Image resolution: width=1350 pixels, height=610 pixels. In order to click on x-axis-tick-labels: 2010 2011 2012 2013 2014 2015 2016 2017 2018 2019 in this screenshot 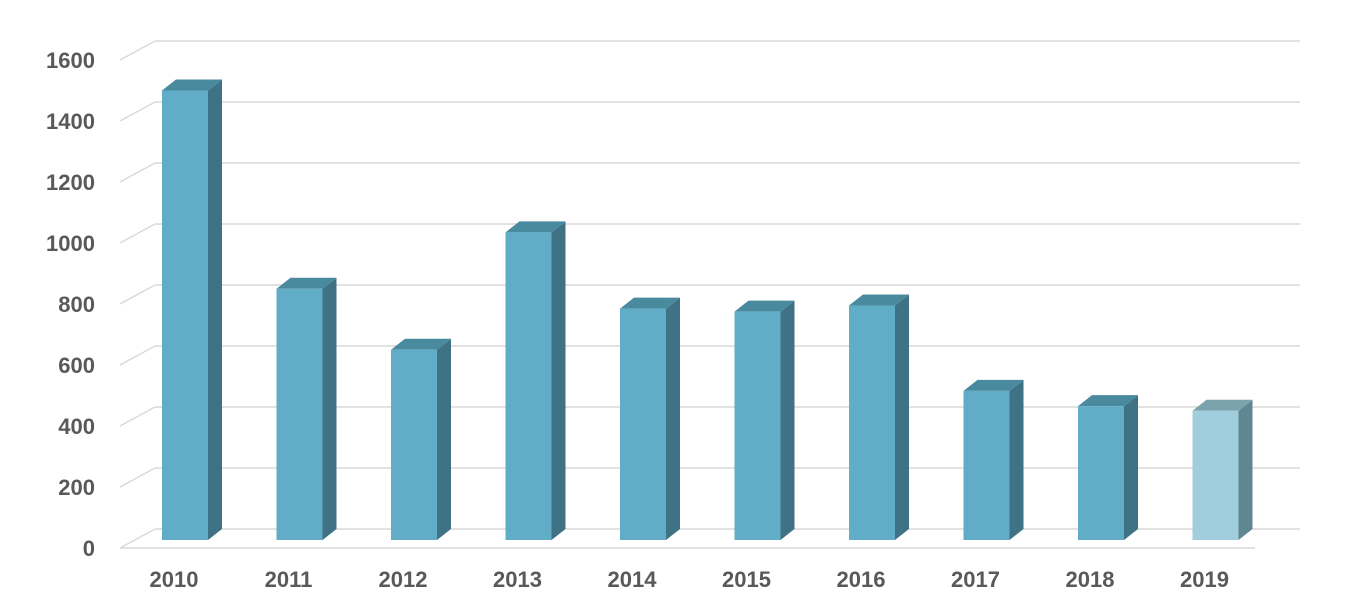, I will do `click(689, 579)`.